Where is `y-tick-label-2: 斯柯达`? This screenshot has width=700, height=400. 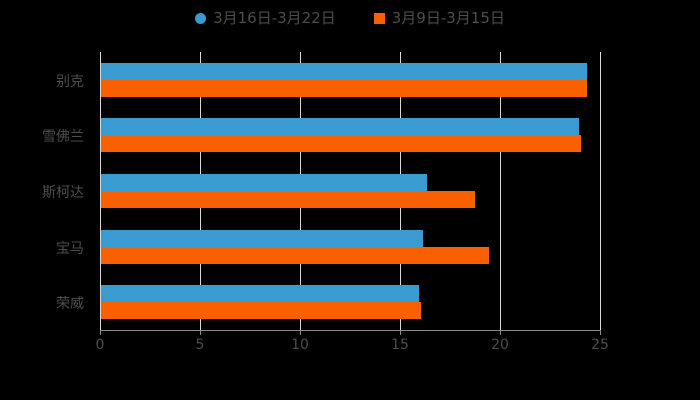 y-tick-label-2: 斯柯达 is located at coordinates (63, 193).